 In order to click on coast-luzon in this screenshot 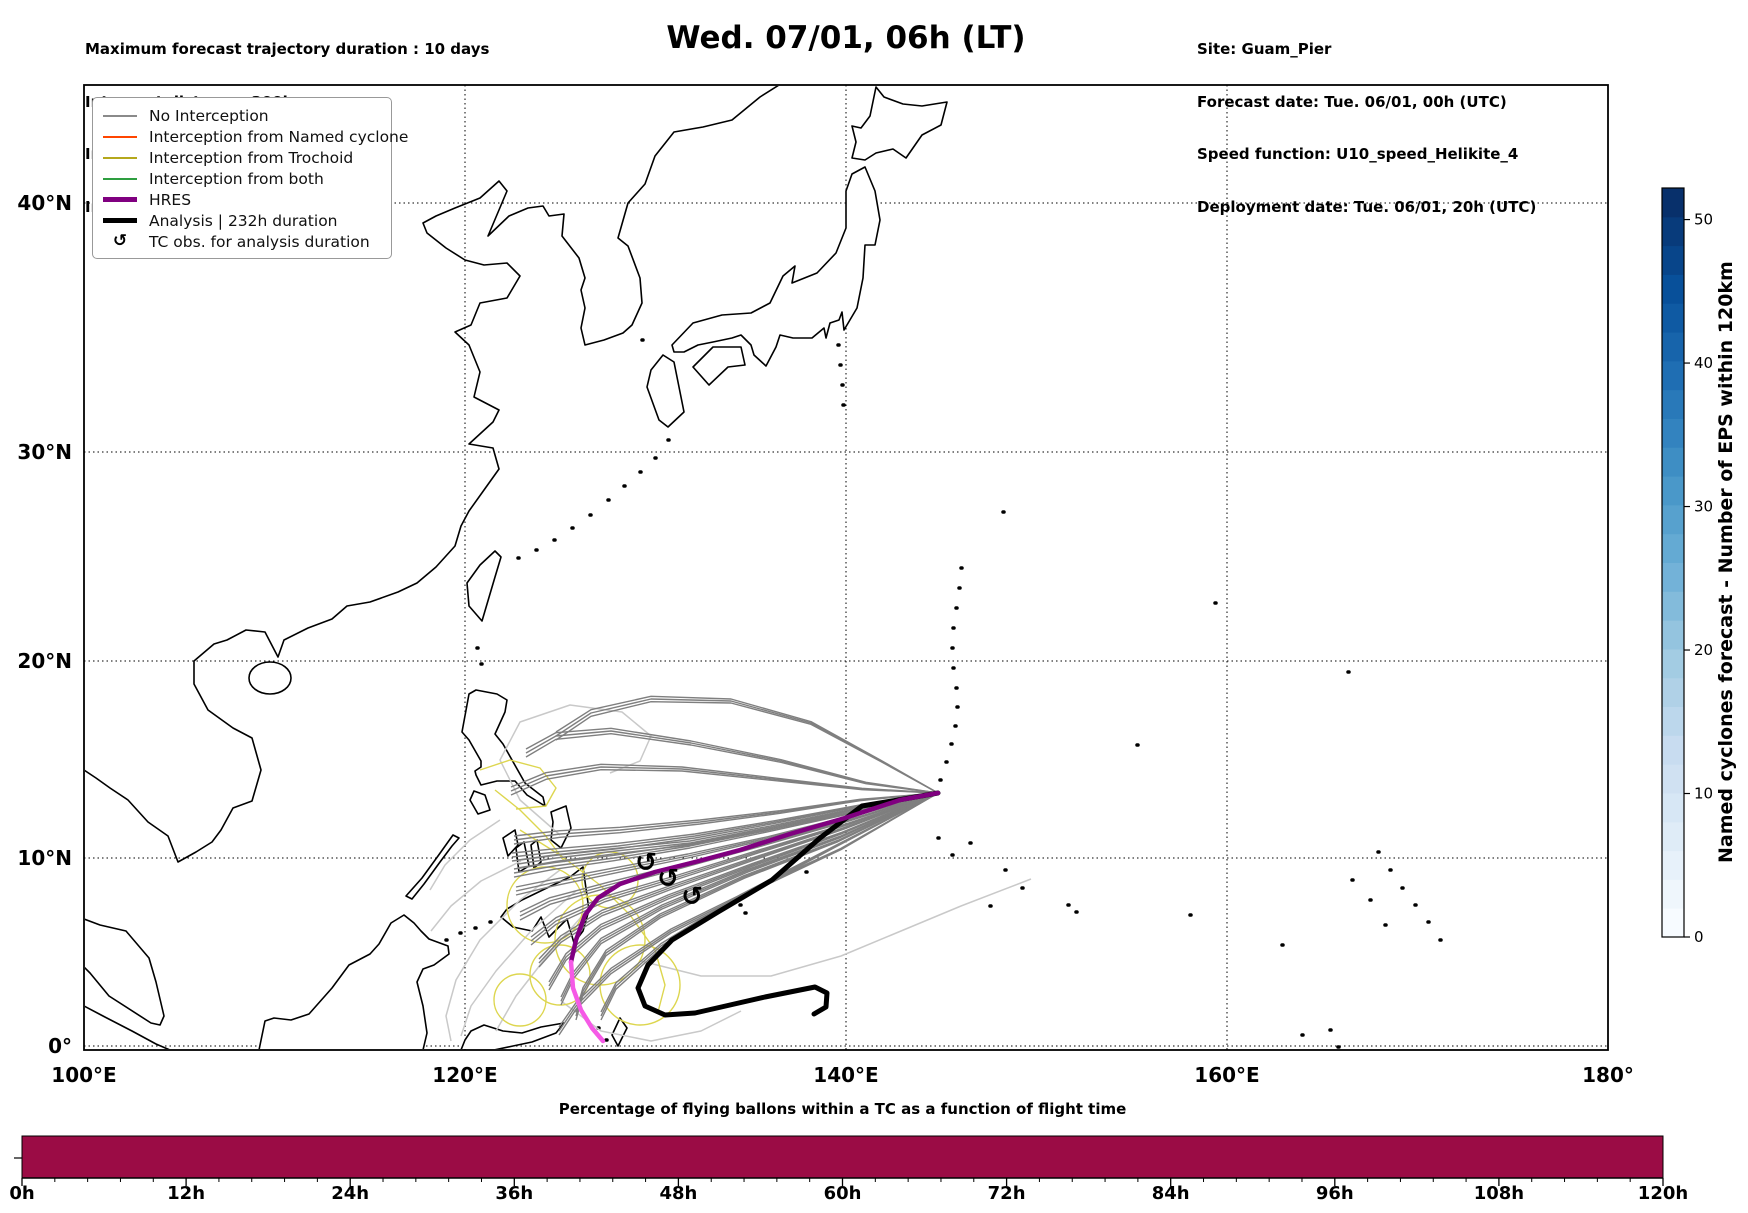, I will do `click(503, 748)`.